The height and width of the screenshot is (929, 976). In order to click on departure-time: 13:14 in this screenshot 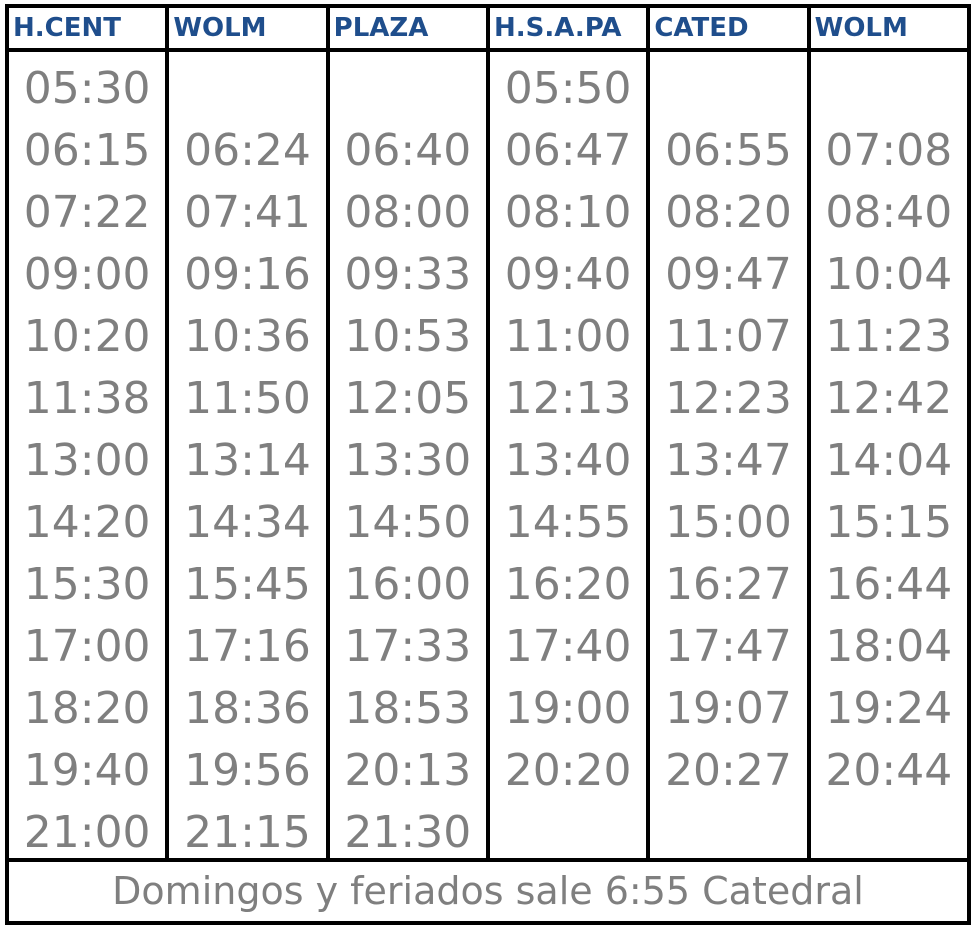, I will do `click(247, 460)`.